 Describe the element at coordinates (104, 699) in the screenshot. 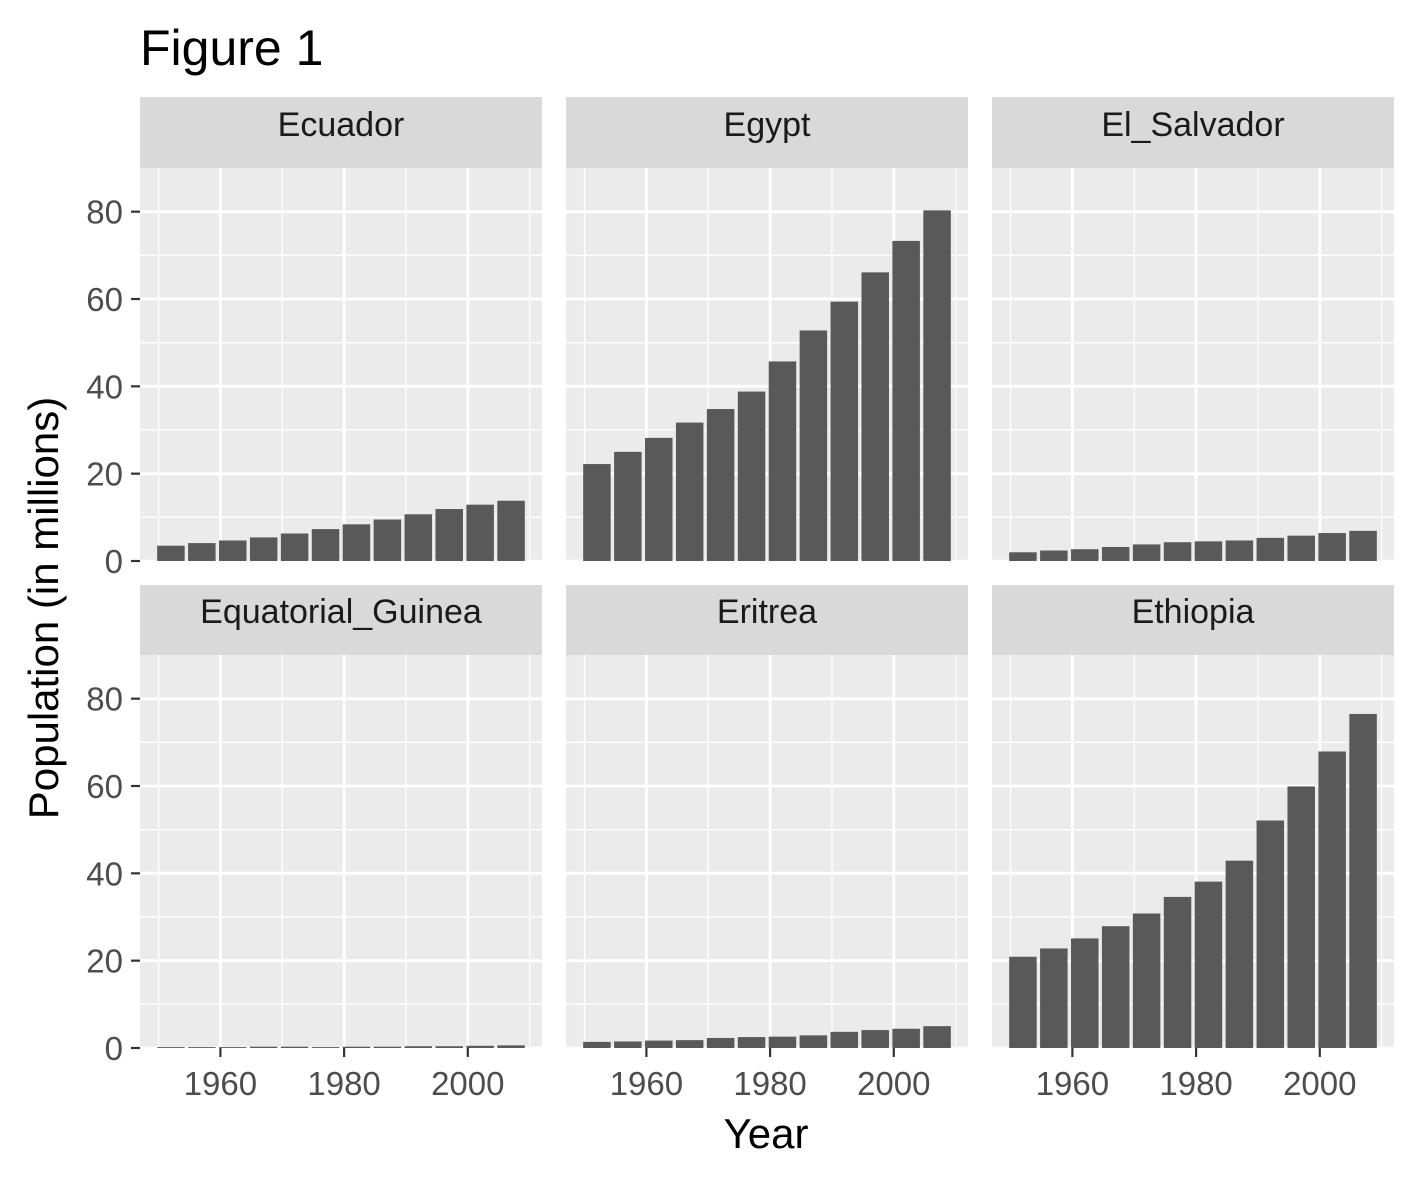

I see `y-tick-label: 80` at that location.